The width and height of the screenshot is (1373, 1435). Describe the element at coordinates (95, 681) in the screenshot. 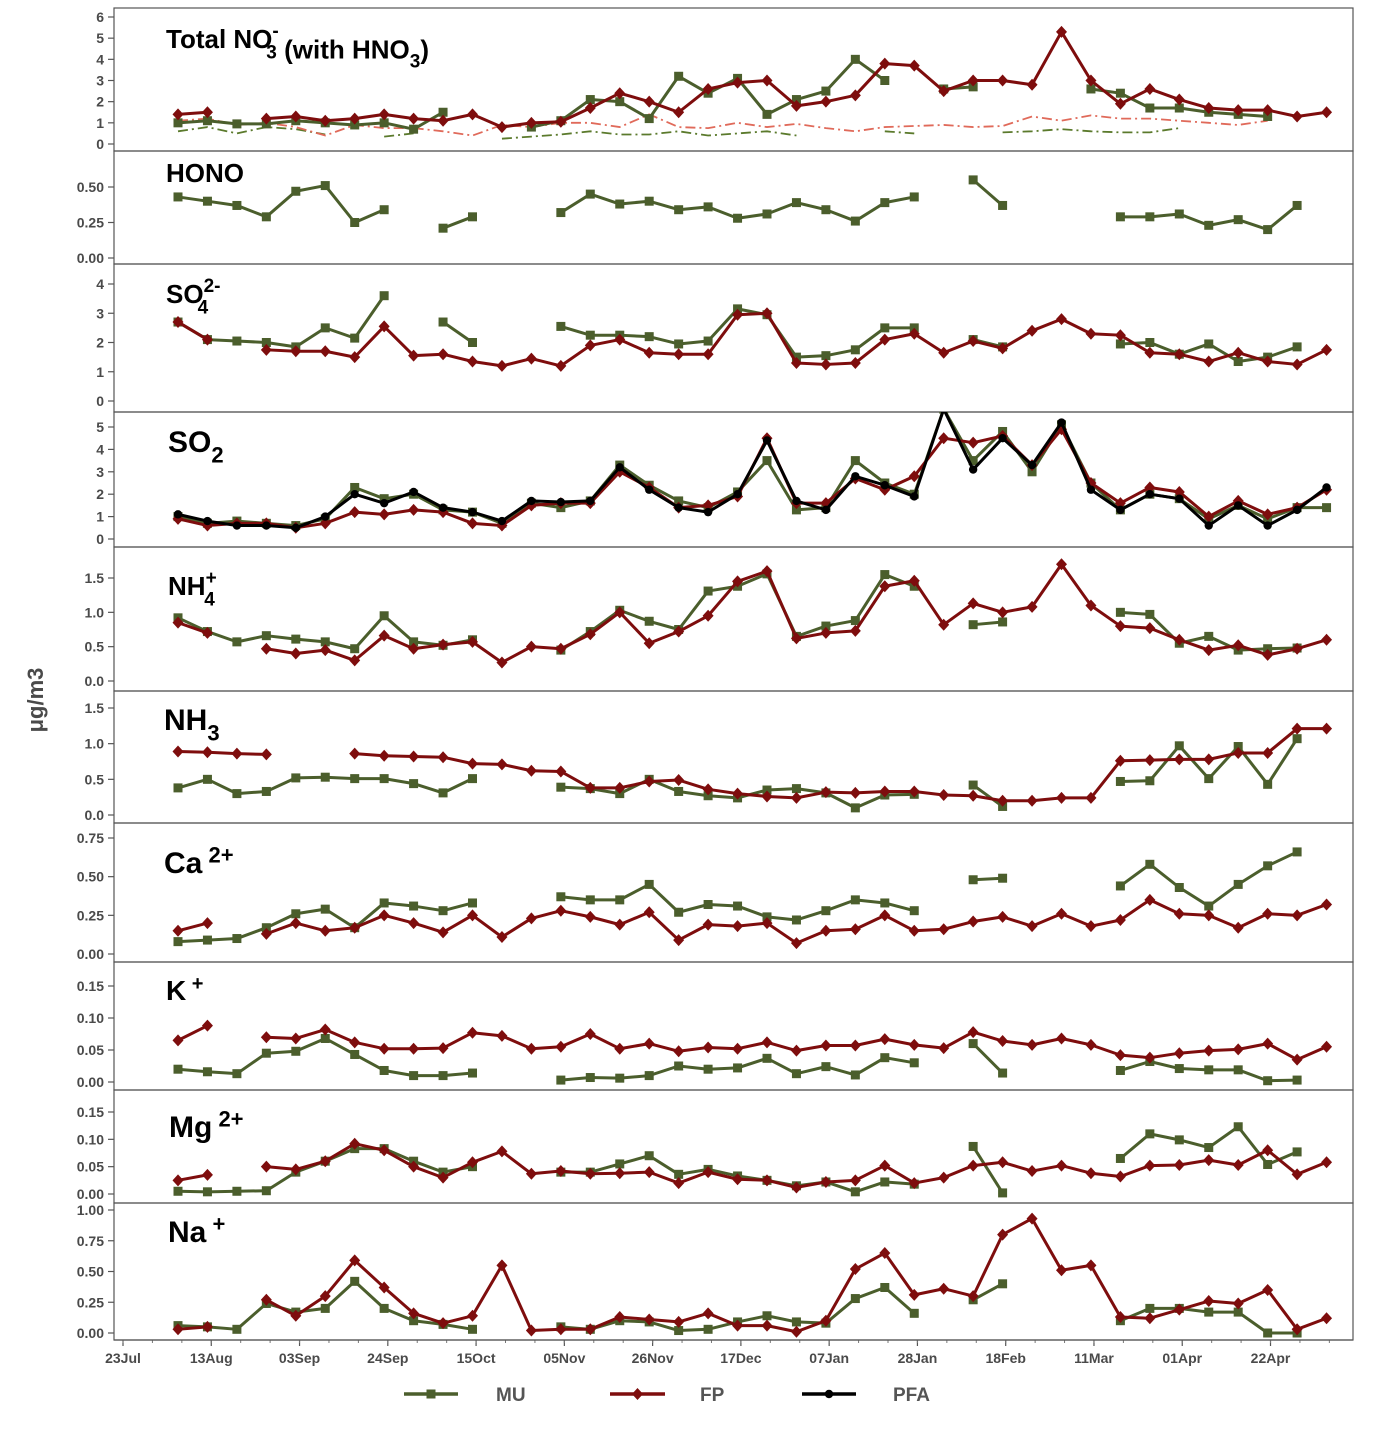

I see `y-tick-label: 0.0` at that location.